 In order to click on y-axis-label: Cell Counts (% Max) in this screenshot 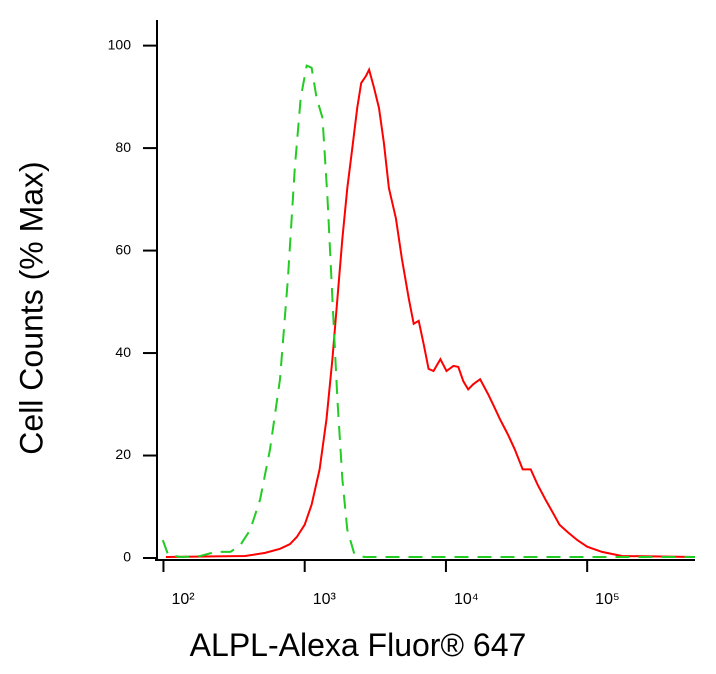, I will do `click(31, 307)`.